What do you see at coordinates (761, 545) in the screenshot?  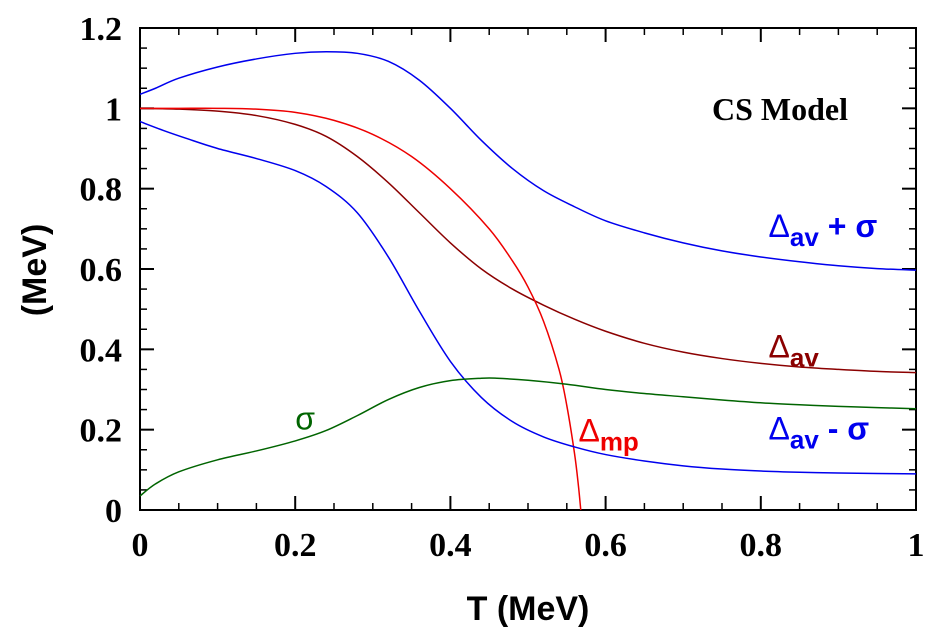 I see `x-tick-label: 0.8` at bounding box center [761, 545].